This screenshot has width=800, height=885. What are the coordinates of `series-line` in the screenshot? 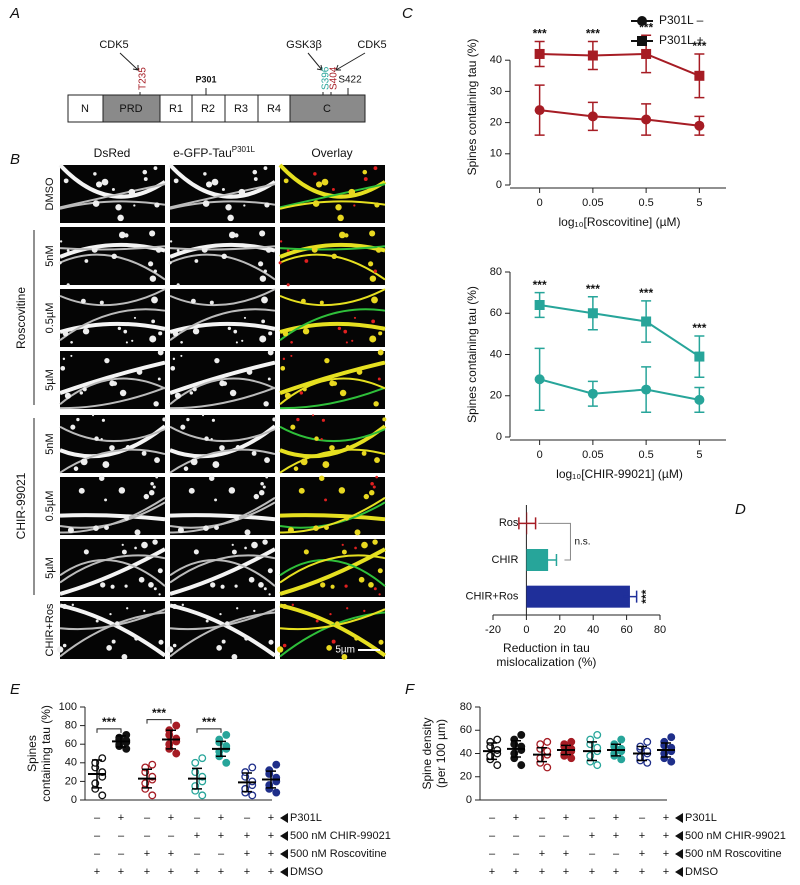 It's located at (619, 64).